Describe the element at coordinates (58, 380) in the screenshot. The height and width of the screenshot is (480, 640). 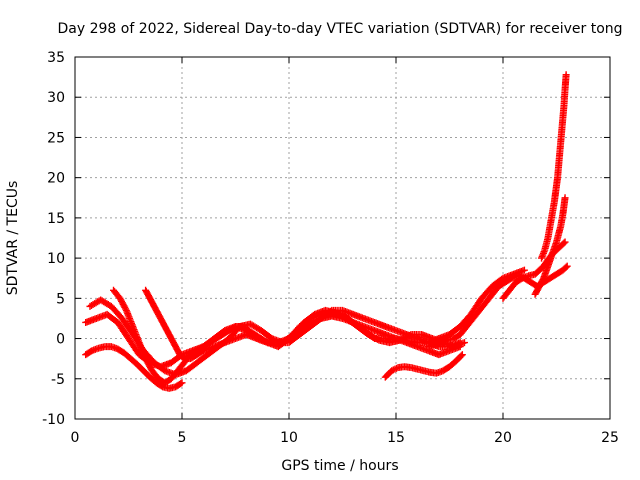
I see `y-tick-label: -5` at that location.